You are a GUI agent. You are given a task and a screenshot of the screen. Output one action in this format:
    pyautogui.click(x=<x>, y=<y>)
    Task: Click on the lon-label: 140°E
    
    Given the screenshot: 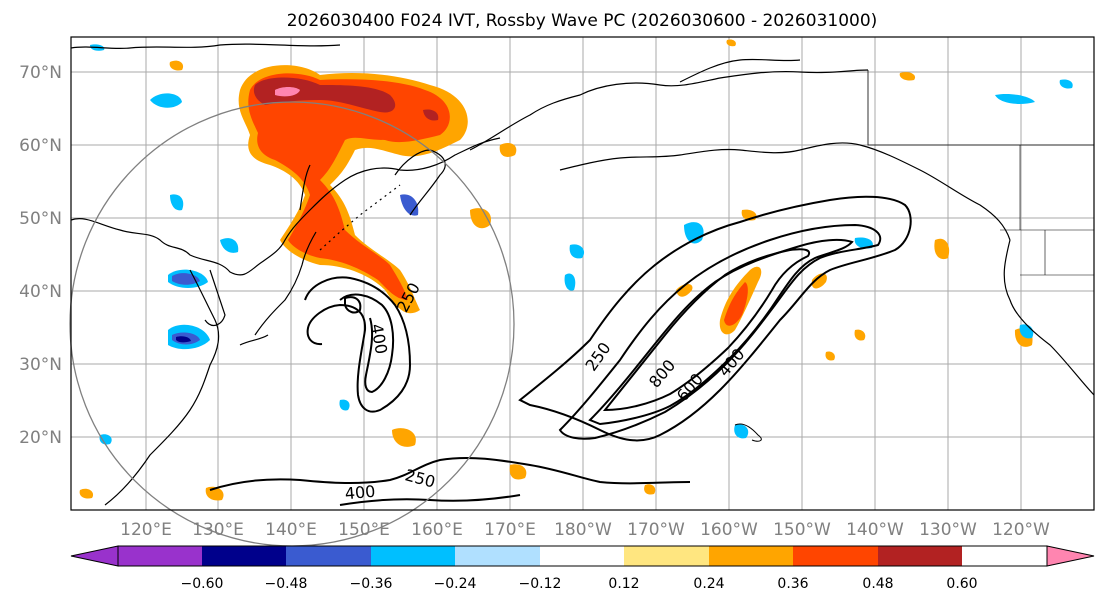 What is the action you would take?
    pyautogui.click(x=291, y=530)
    